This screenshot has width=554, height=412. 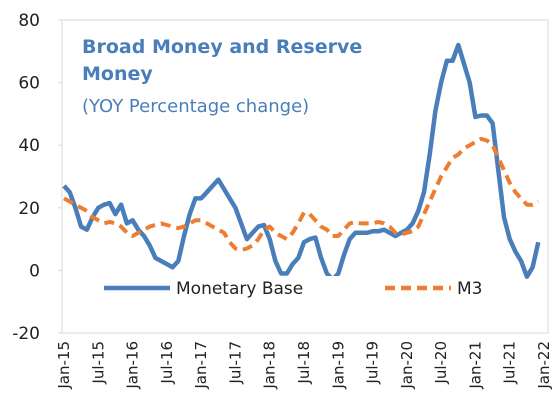 I want to click on y-tick-label: -20, so click(x=26, y=334).